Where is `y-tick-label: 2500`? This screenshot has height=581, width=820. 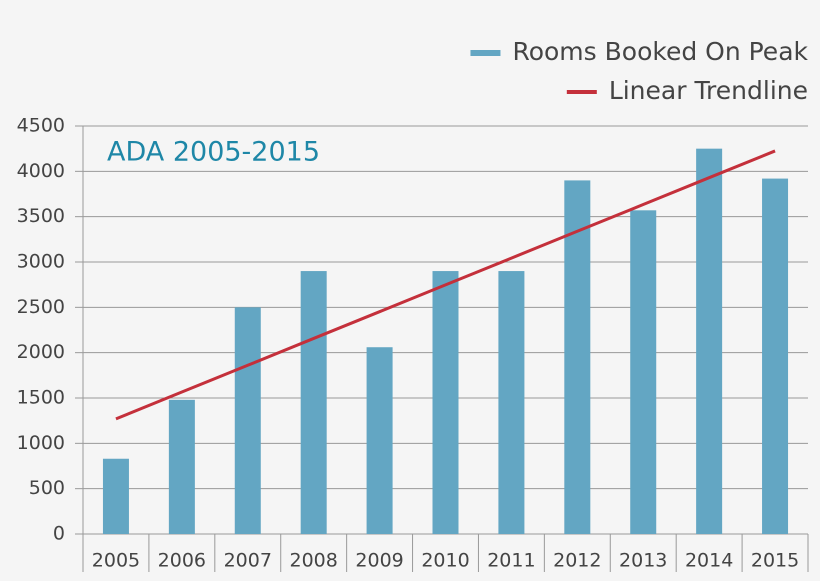
y-tick-label: 2500 is located at coordinates (41, 307).